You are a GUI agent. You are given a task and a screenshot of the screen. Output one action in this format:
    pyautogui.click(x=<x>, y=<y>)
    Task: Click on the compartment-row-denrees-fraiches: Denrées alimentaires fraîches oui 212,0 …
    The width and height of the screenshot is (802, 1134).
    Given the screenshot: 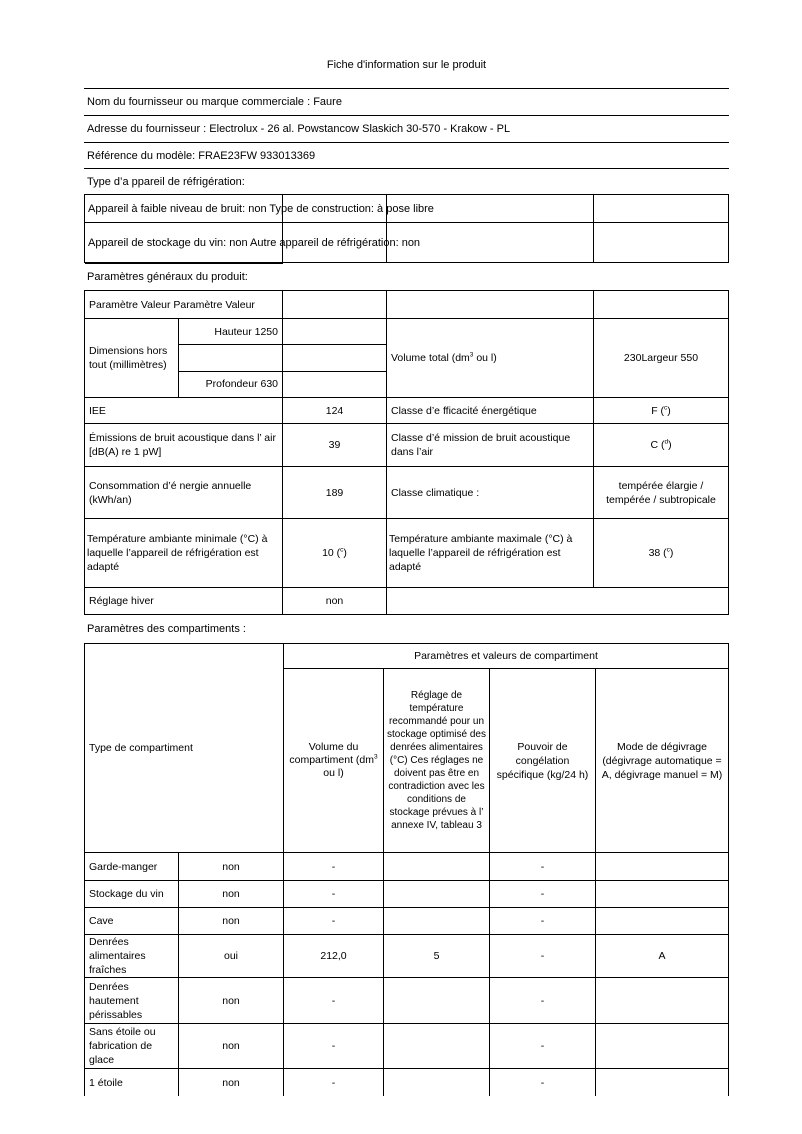 What is the action you would take?
    pyautogui.click(x=406, y=956)
    